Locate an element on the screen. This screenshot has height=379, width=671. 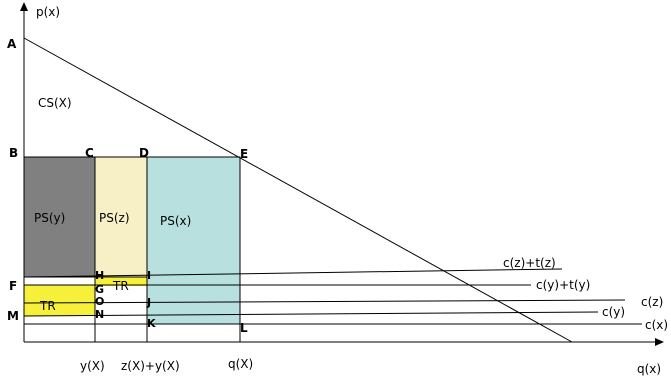
x-axis-arrow-icon is located at coordinates (659, 342).